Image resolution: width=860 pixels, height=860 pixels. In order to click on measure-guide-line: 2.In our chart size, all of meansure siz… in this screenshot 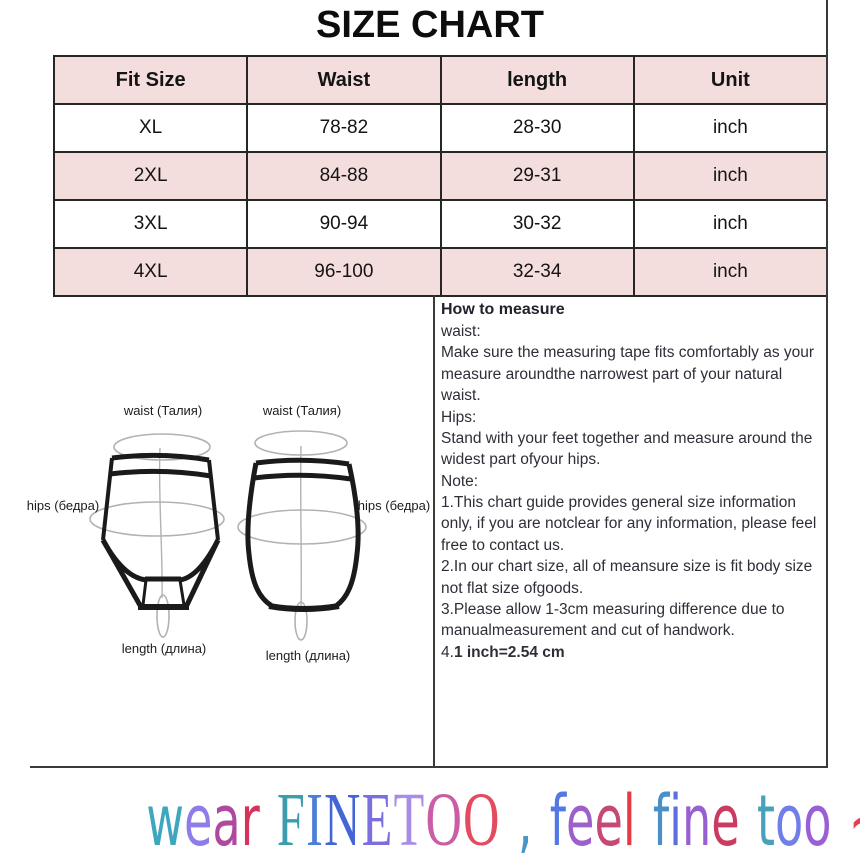, I will do `click(627, 577)`.